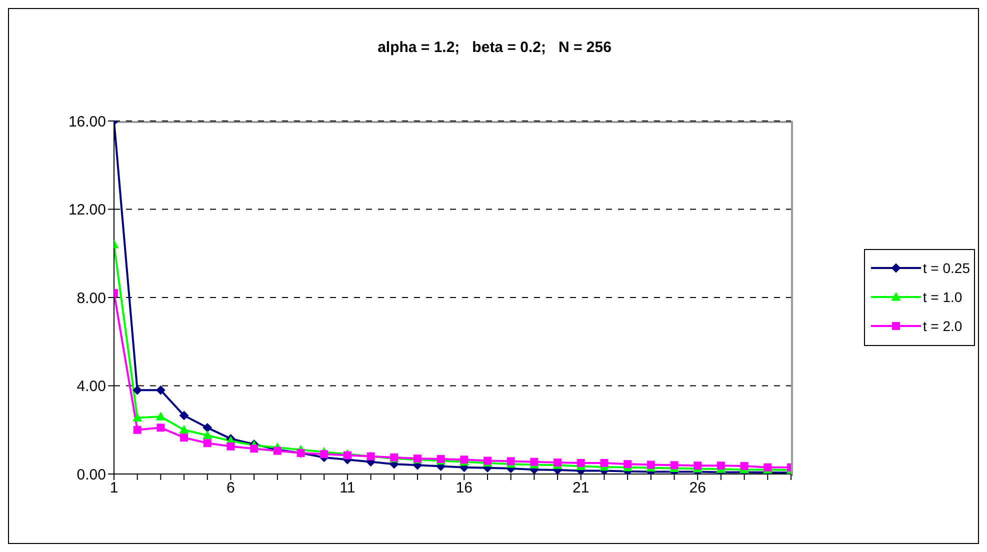 The height and width of the screenshot is (552, 987). I want to click on x-tick-label: 6, so click(230, 488).